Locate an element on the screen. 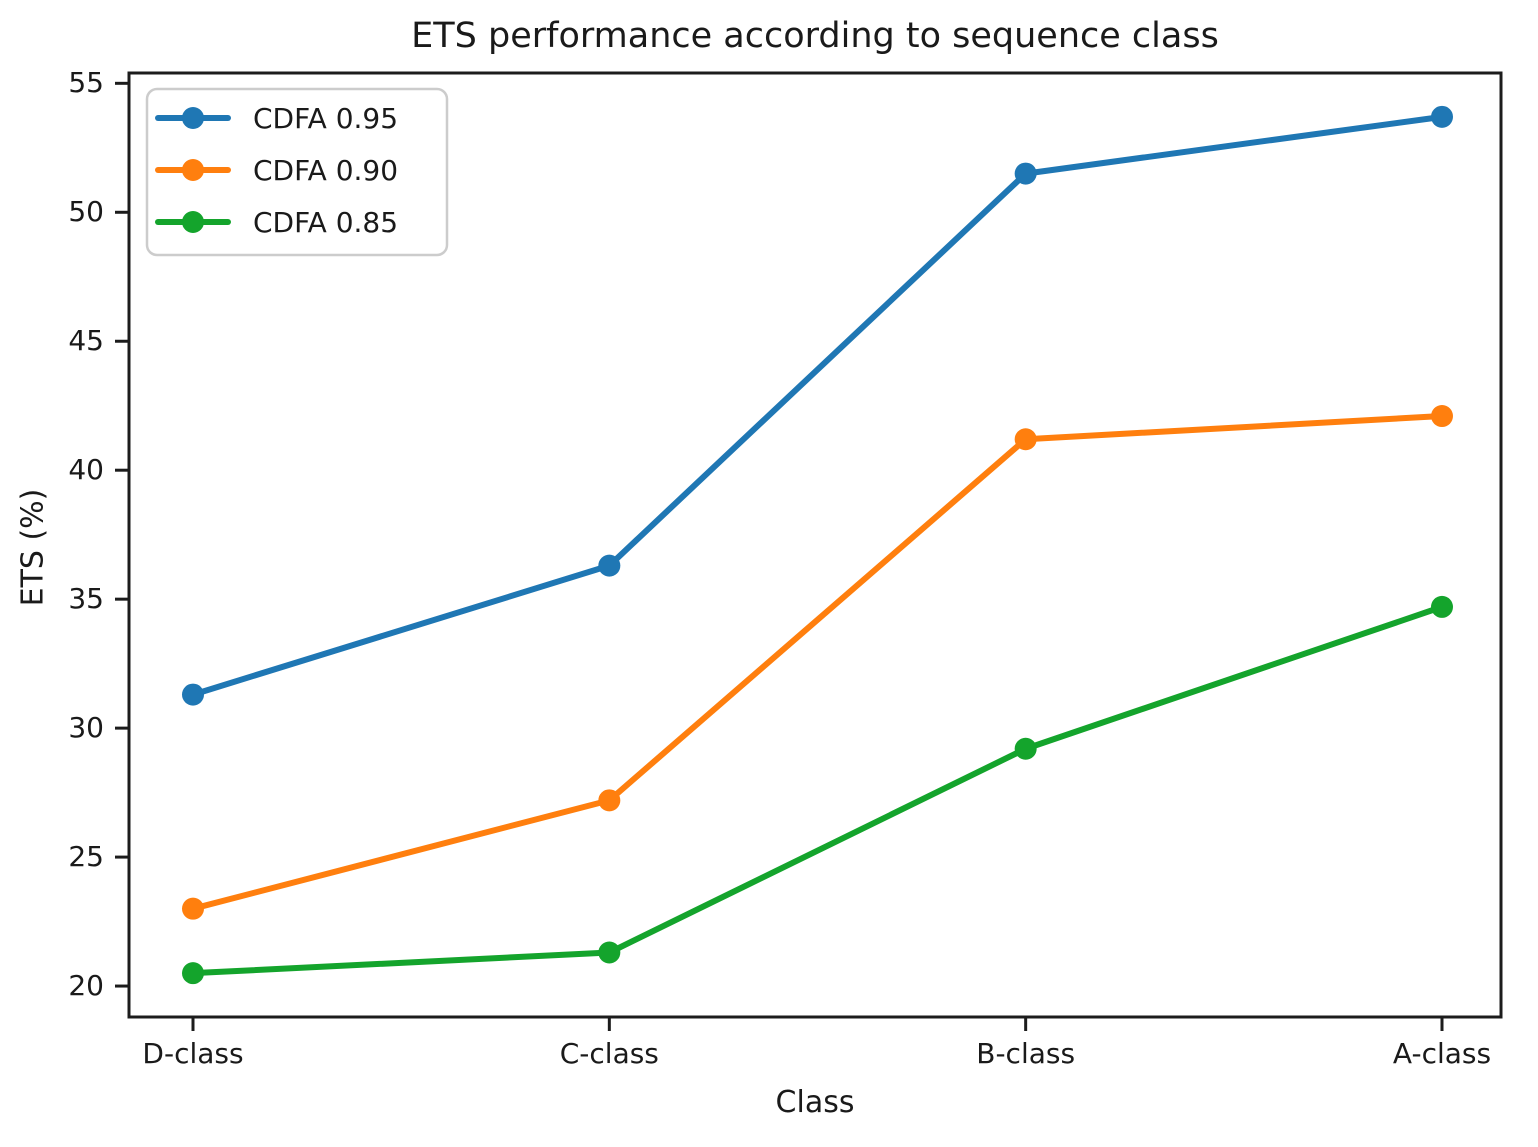 This screenshot has width=1538, height=1147. y-tick-label: 25 is located at coordinates (86, 857).